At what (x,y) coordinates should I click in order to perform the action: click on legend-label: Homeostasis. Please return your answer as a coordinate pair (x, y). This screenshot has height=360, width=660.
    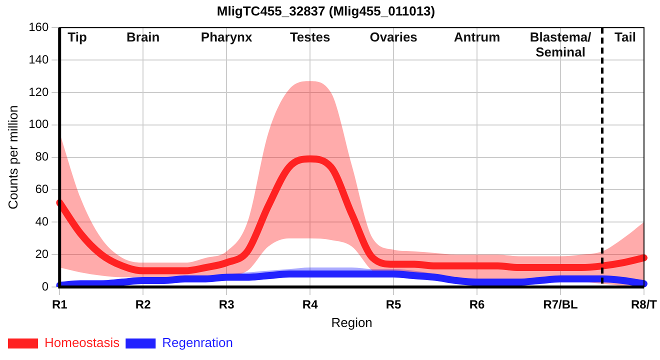
    Looking at the image, I should click on (82, 342).